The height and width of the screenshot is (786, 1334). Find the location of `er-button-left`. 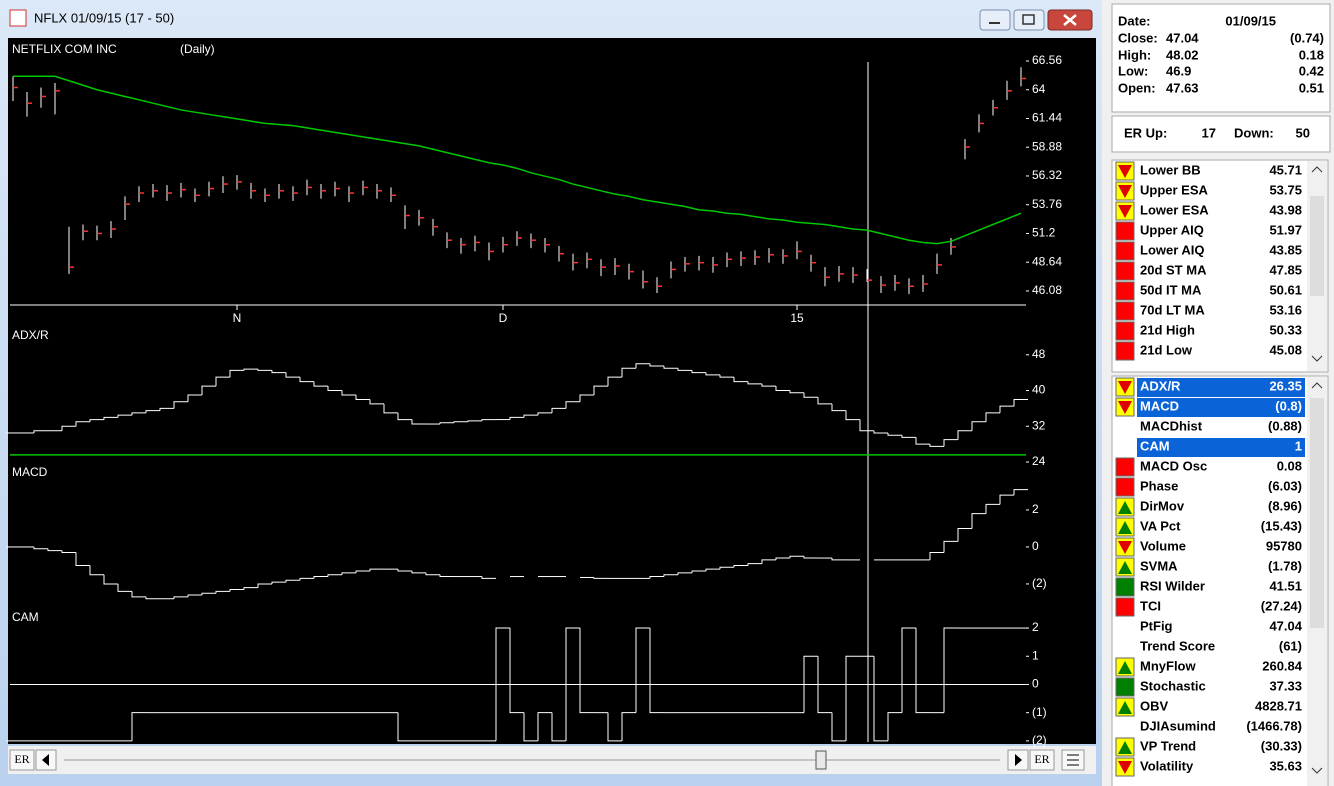

er-button-left is located at coordinates (22, 760).